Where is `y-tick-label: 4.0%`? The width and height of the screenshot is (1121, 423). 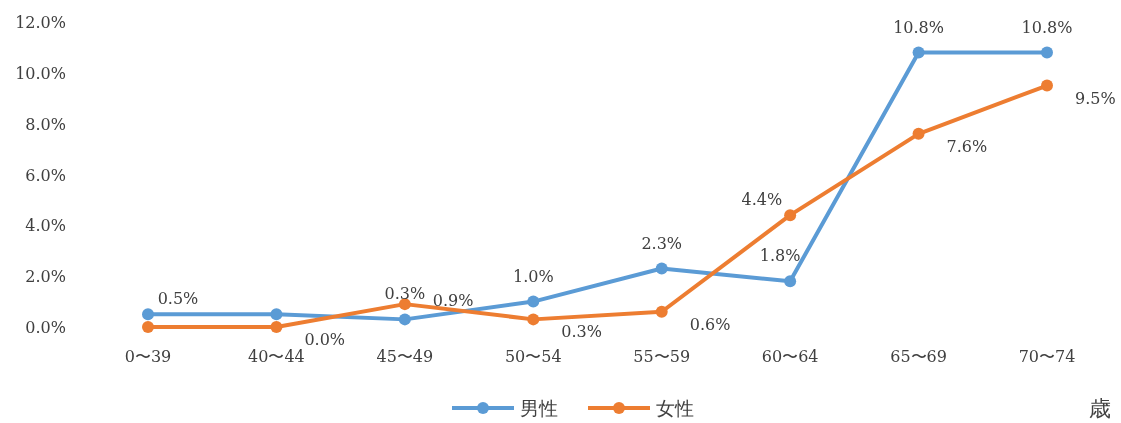 y-tick-label: 4.0% is located at coordinates (45, 226).